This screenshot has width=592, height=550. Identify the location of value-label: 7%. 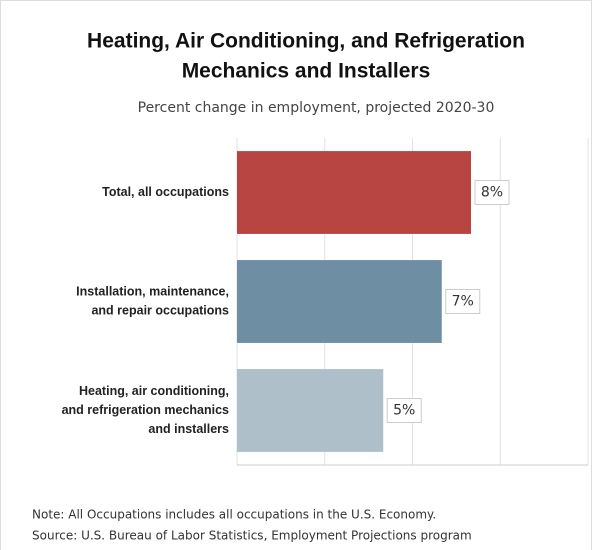
(463, 302).